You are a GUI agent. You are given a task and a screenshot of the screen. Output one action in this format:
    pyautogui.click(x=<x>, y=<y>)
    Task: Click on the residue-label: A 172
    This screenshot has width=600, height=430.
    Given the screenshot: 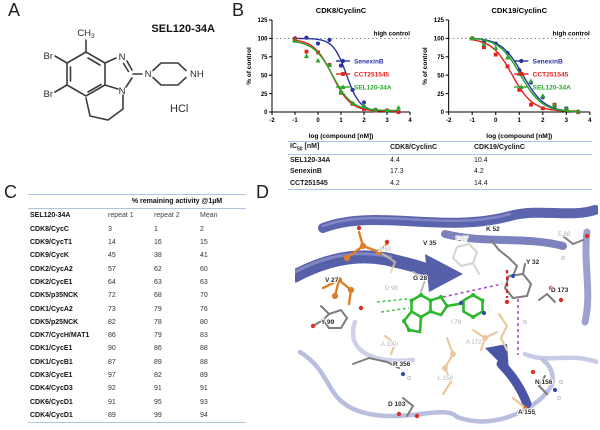 What is the action you would take?
    pyautogui.click(x=474, y=343)
    